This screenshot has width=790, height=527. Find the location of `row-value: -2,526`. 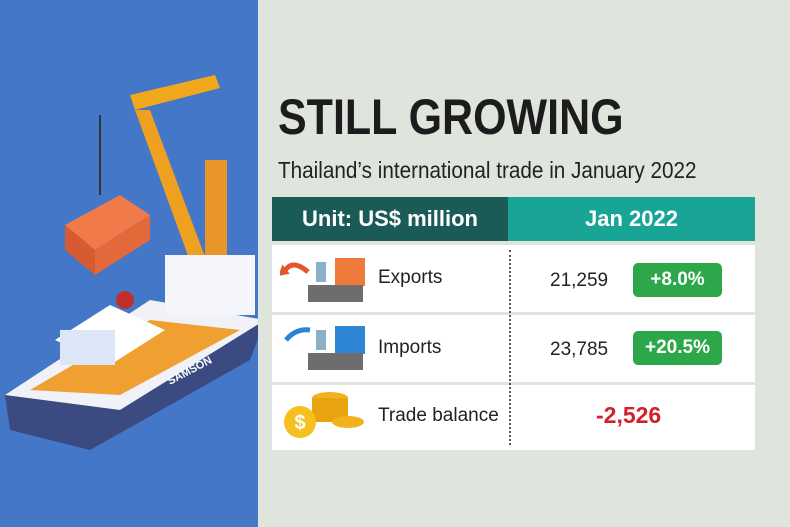

row-value: -2,526 is located at coordinates (629, 415).